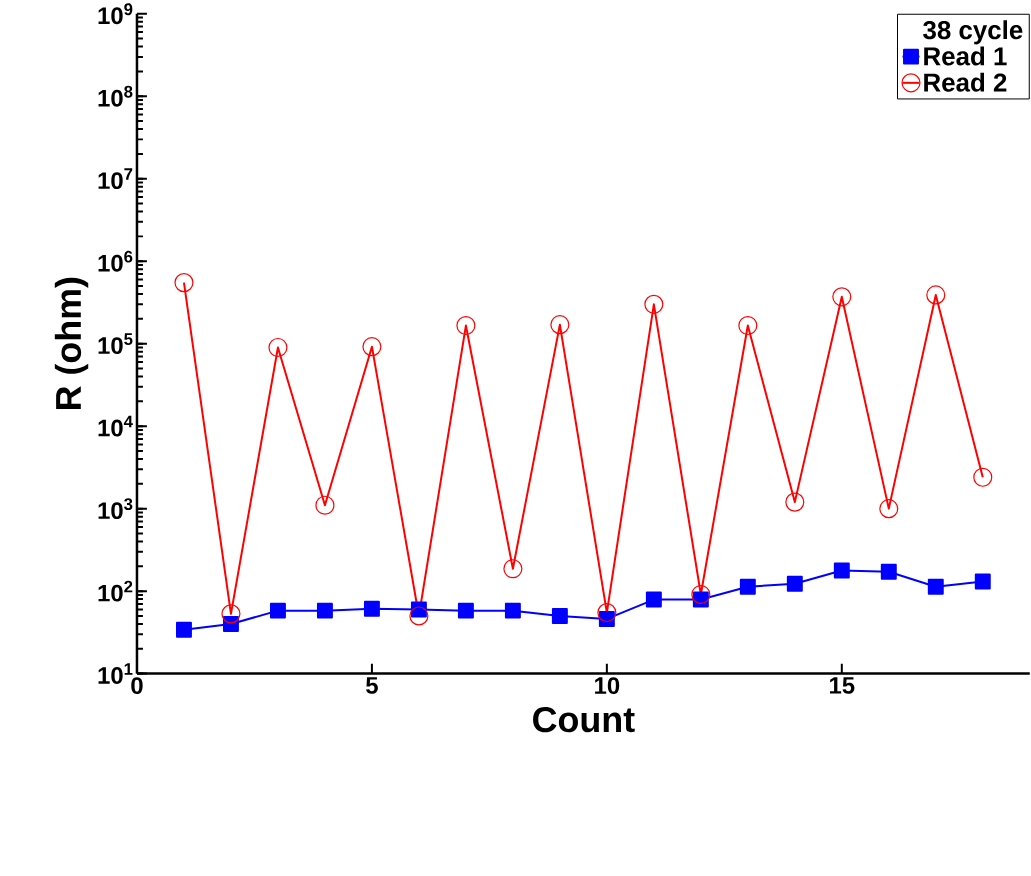  I want to click on x-axis-title: Count, so click(584, 719).